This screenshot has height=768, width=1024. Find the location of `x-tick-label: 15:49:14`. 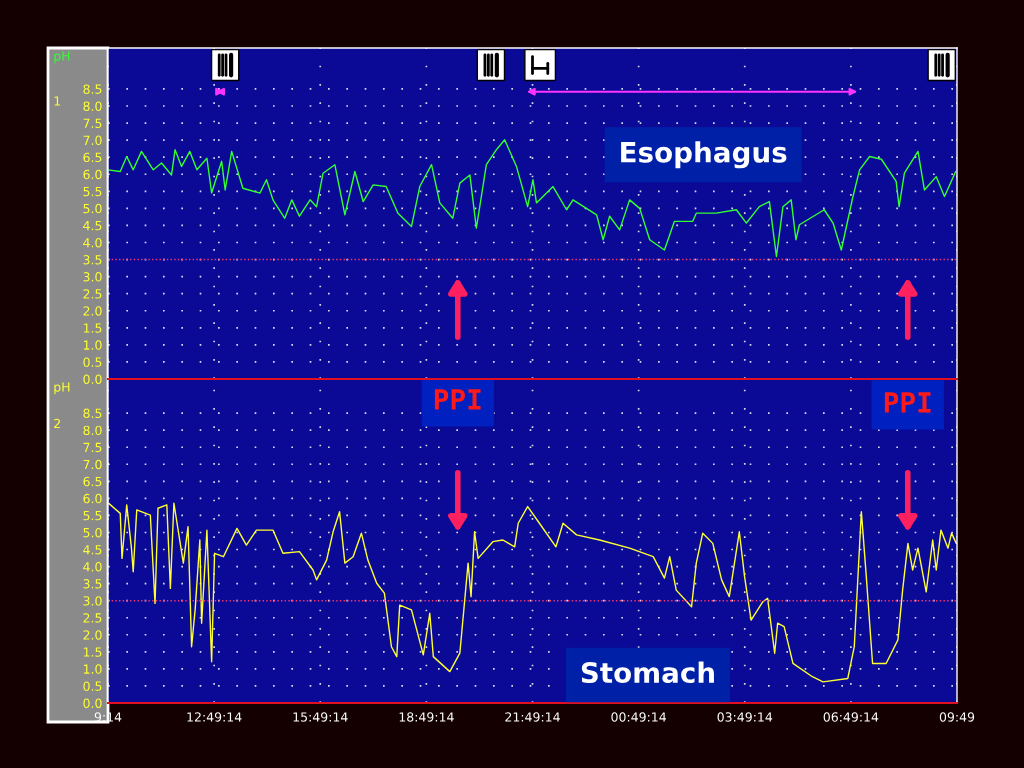

x-tick-label: 15:49:14 is located at coordinates (320, 717).